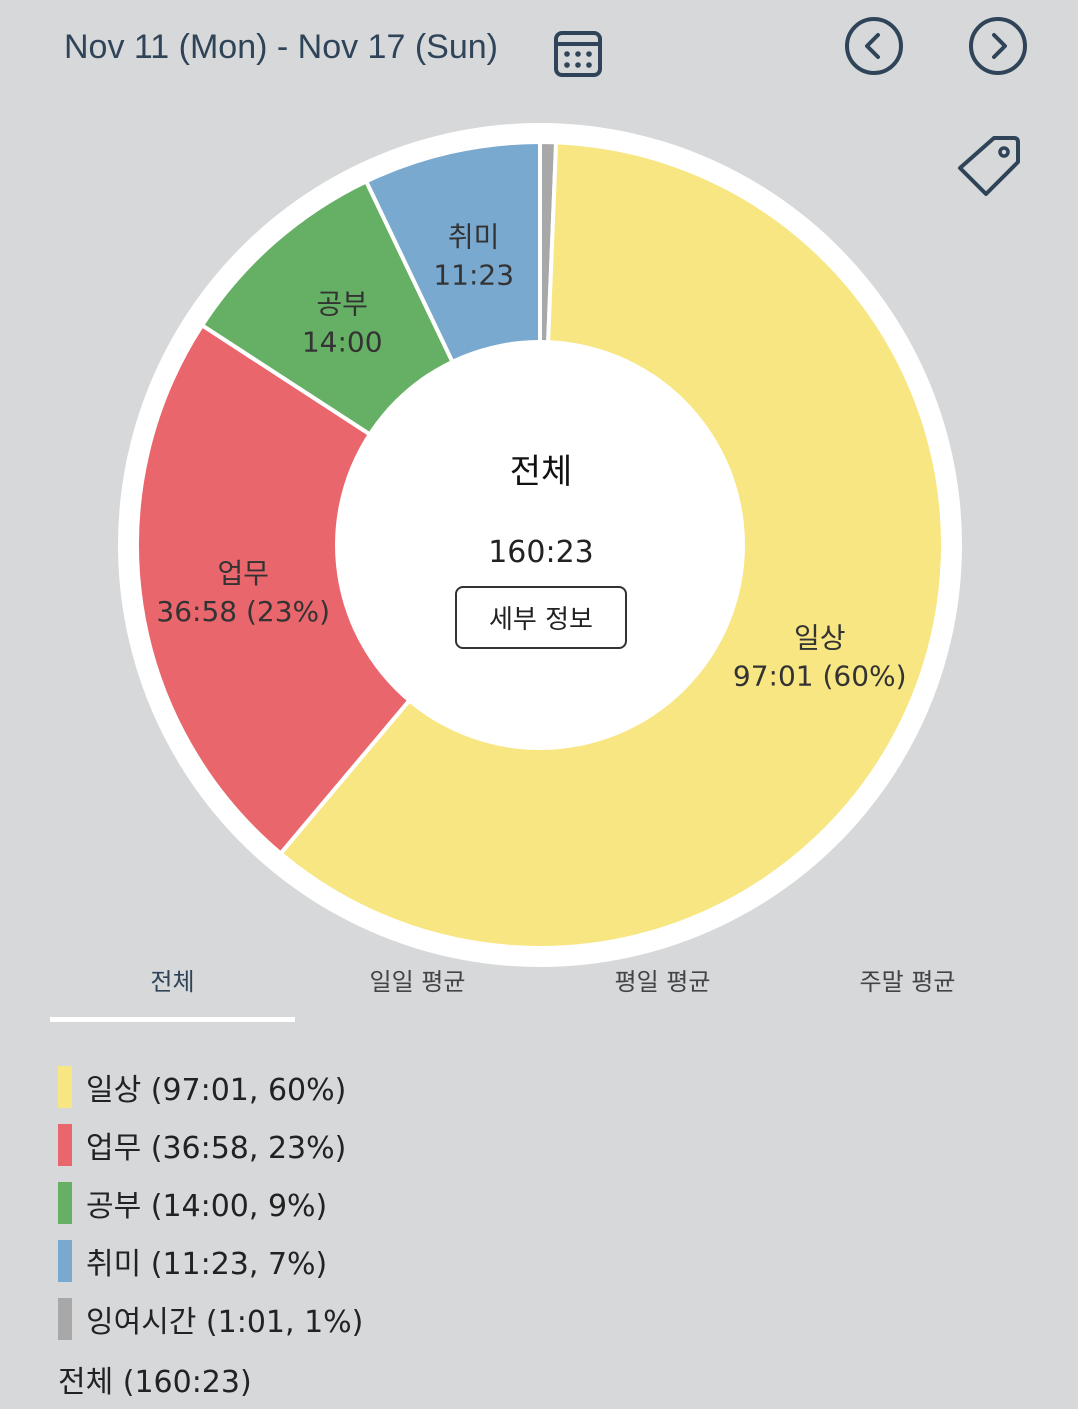  What do you see at coordinates (207, 1264) in the screenshot?
I see `legend-label: 취미 (11:23, 7%)` at bounding box center [207, 1264].